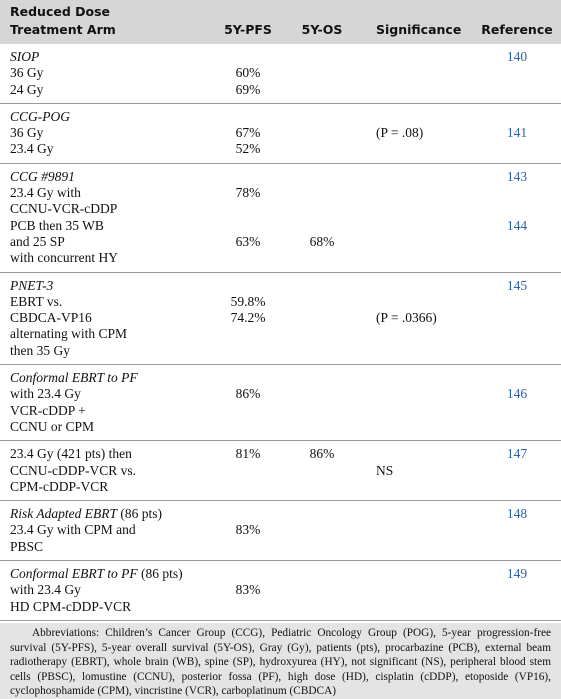 The width and height of the screenshot is (561, 699). I want to click on header-pfs: 5Y-PFS, so click(248, 29).